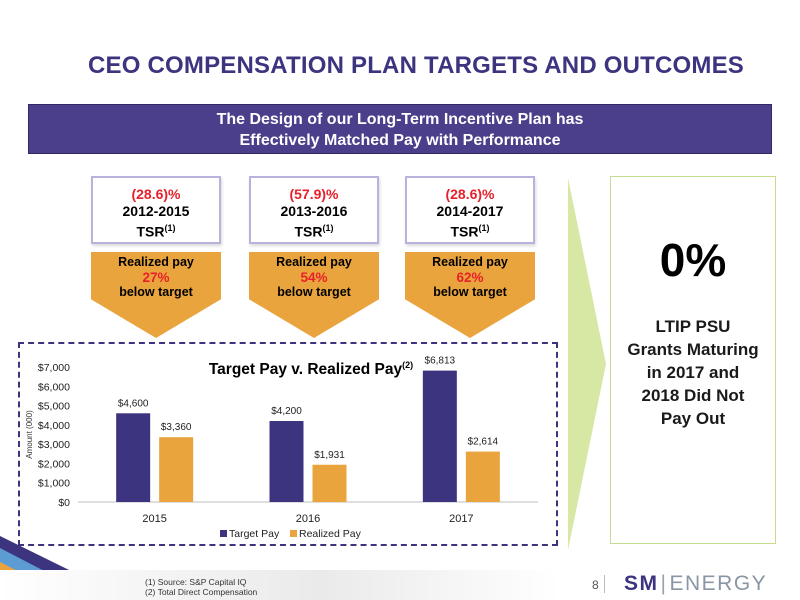 The height and width of the screenshot is (600, 800). I want to click on tsr-box-2013-2016: (57.9)% 2013-2016 TSR(1), so click(314, 210).